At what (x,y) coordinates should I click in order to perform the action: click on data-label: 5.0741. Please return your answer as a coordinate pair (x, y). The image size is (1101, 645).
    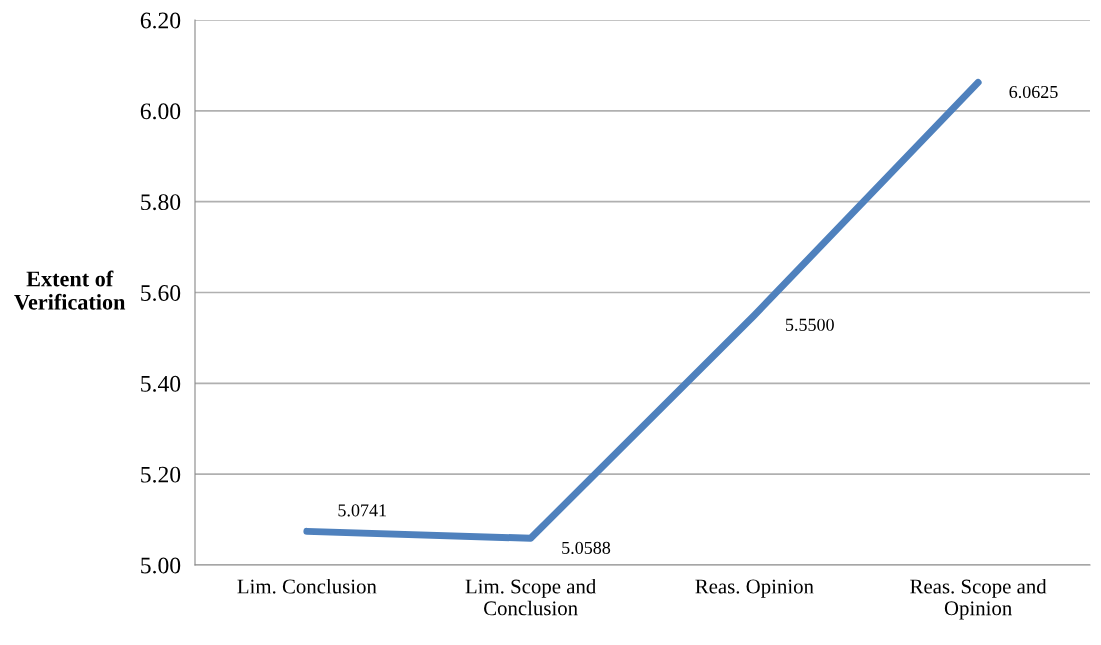
    Looking at the image, I should click on (362, 510).